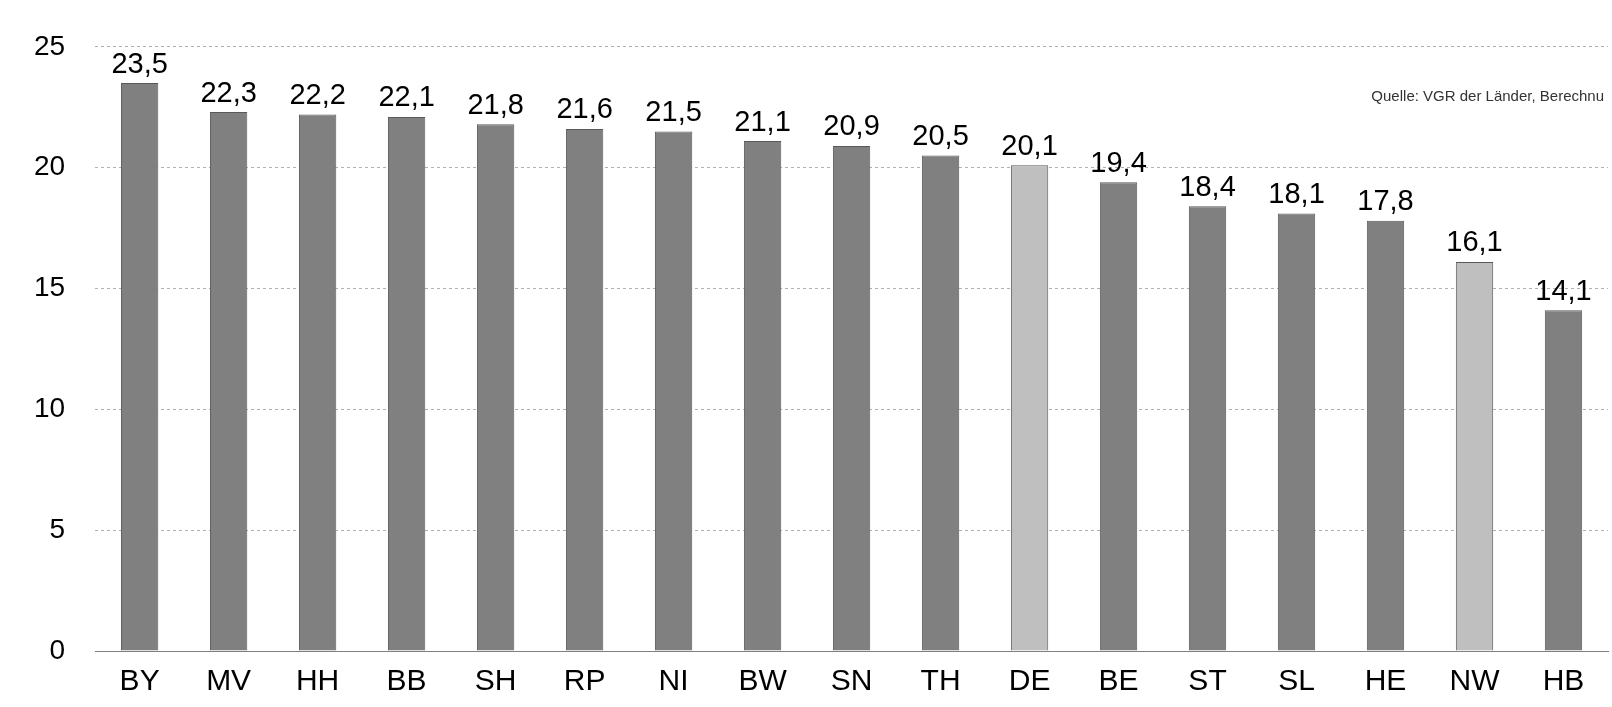 Image resolution: width=1612 pixels, height=707 pixels. Describe the element at coordinates (1563, 289) in the screenshot. I see `data-label: 14,1` at that location.